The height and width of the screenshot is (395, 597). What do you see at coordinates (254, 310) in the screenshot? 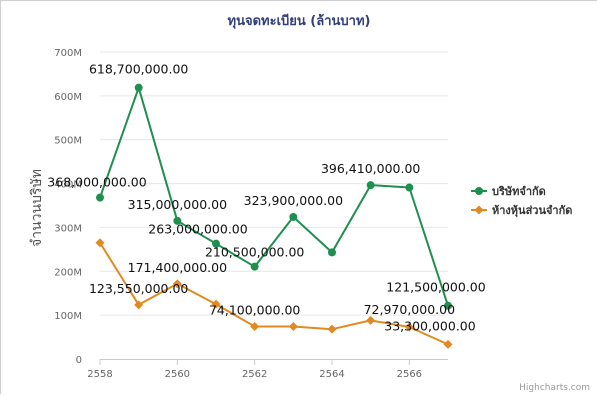
I see `data-label: 74,100,000.00` at bounding box center [254, 310].